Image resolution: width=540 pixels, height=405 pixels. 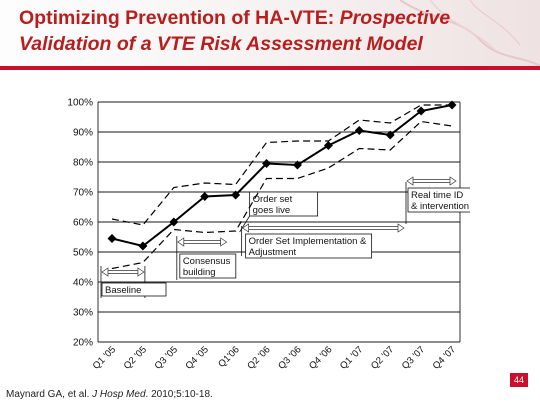 What do you see at coordinates (382, 357) in the screenshot?
I see `x-tick-label: Q2 '07` at bounding box center [382, 357].